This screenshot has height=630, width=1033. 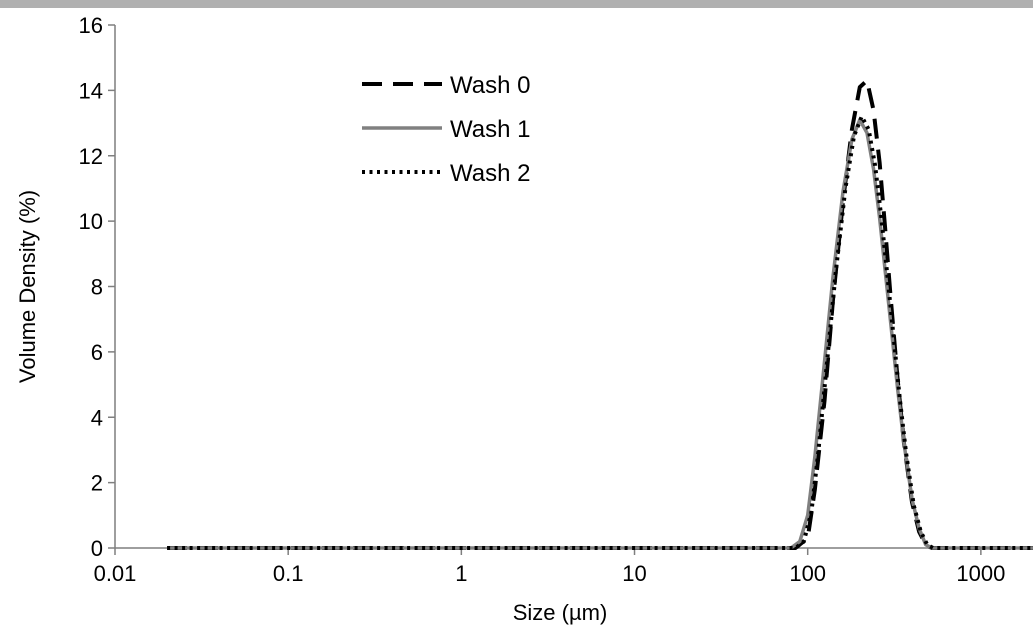 What do you see at coordinates (97, 417) in the screenshot?
I see `y-tick-label: 4` at bounding box center [97, 417].